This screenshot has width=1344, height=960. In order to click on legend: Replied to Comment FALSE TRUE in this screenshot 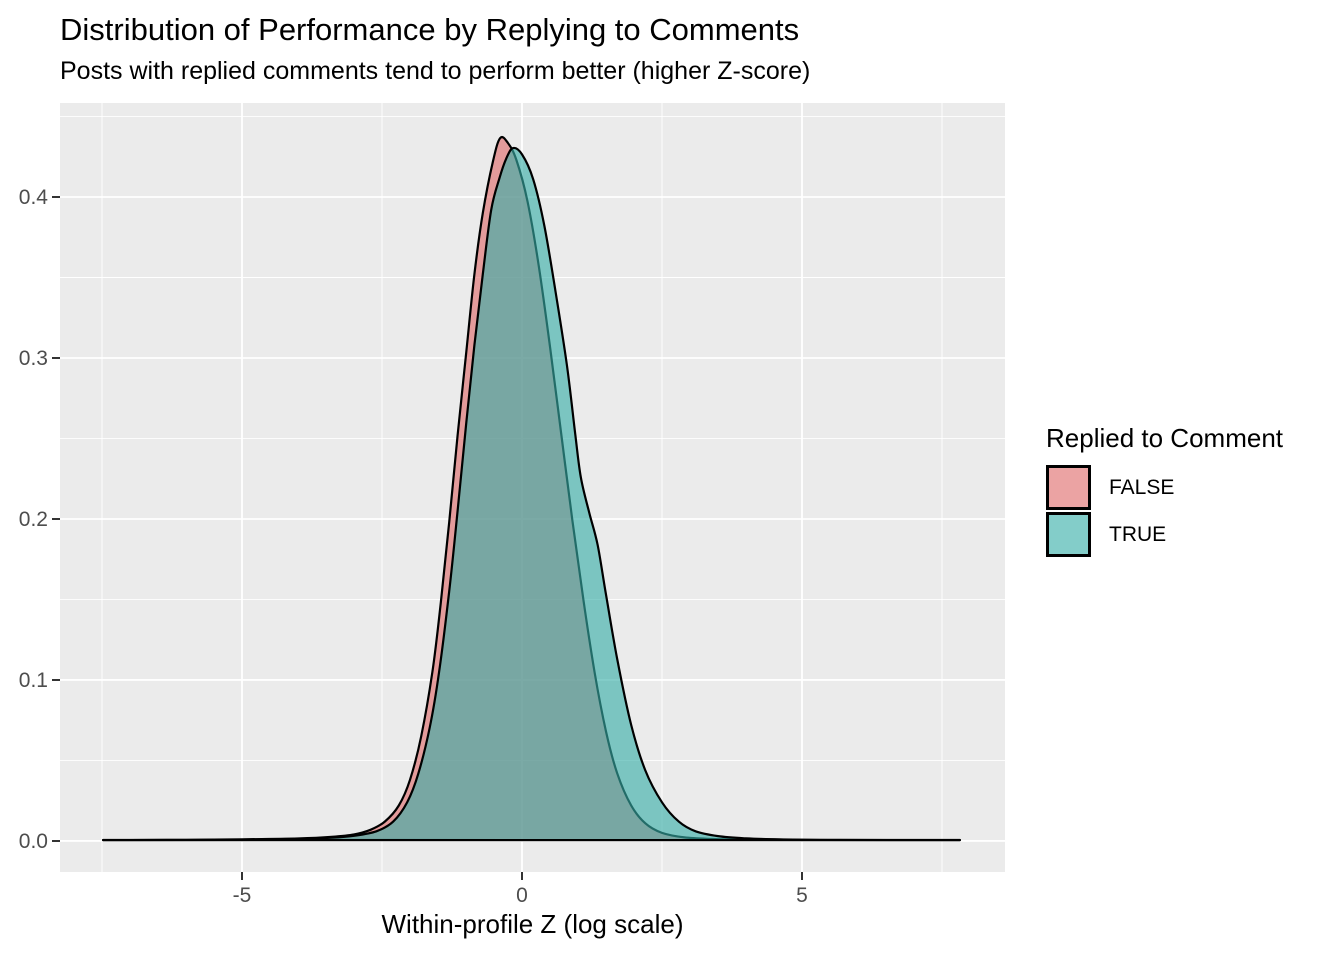, I will do `click(1164, 491)`.